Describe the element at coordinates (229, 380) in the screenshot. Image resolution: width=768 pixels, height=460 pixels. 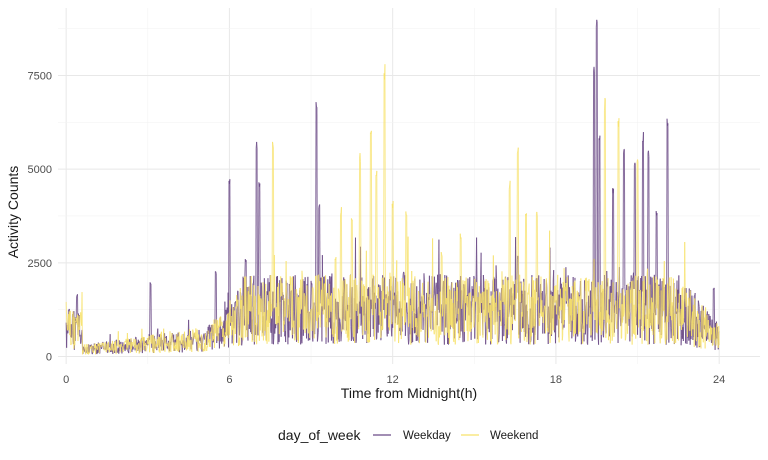
I see `x-tick-label: 6` at that location.